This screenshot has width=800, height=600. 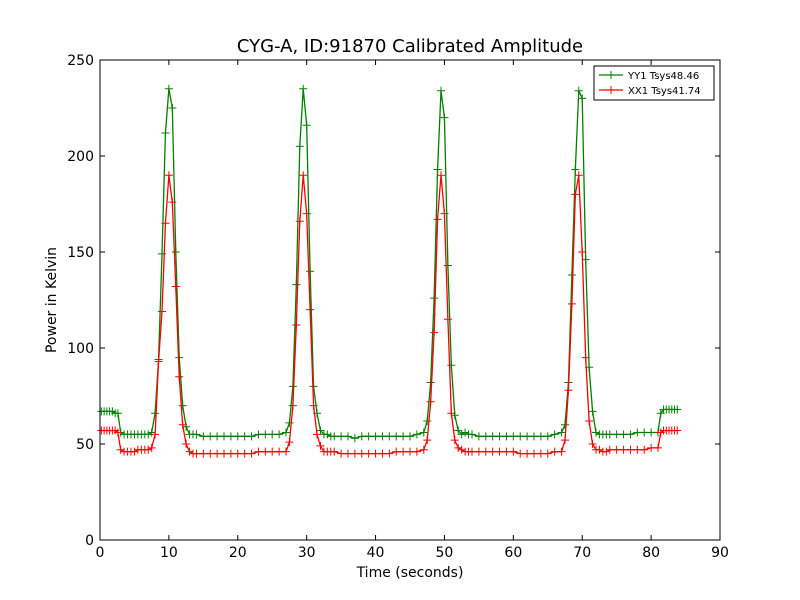 I want to click on x-tick-label: 40, so click(x=376, y=553).